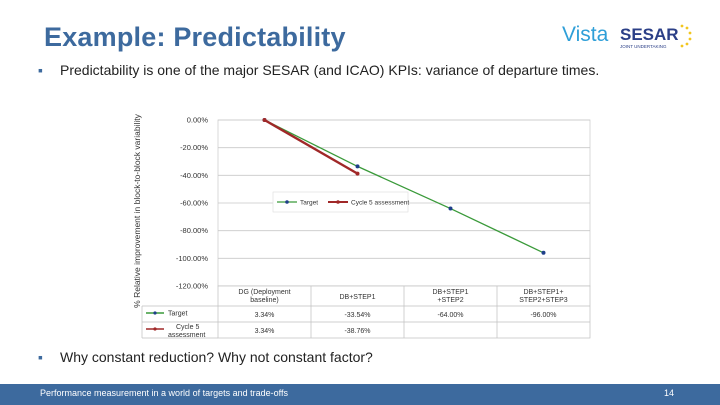  What do you see at coordinates (358, 297) in the screenshot?
I see `x-category-label: DB+STEP1` at bounding box center [358, 297].